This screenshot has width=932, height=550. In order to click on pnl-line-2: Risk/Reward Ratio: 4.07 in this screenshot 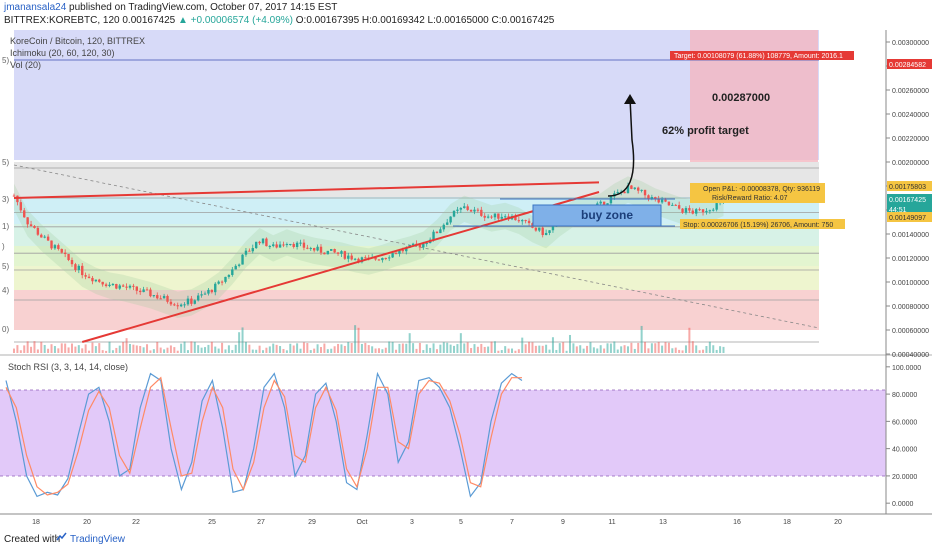, I will do `click(750, 198)`.